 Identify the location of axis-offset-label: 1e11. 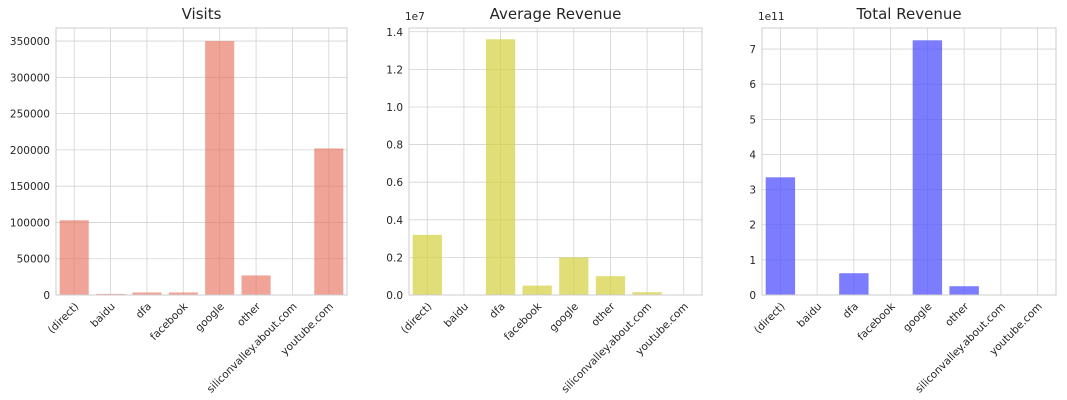
(771, 17).